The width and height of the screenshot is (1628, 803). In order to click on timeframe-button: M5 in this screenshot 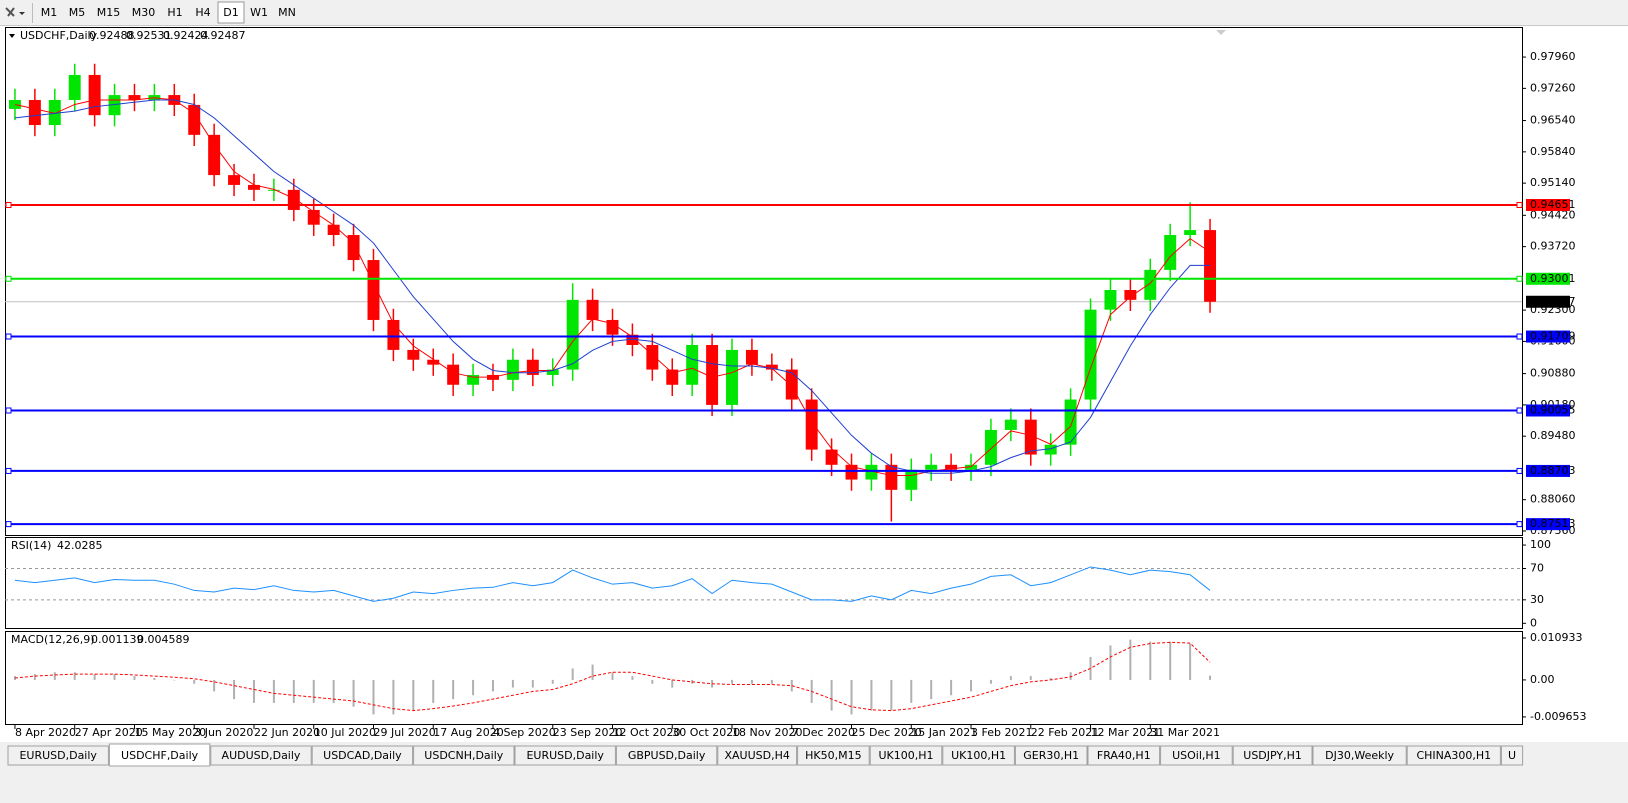, I will do `click(77, 12)`.